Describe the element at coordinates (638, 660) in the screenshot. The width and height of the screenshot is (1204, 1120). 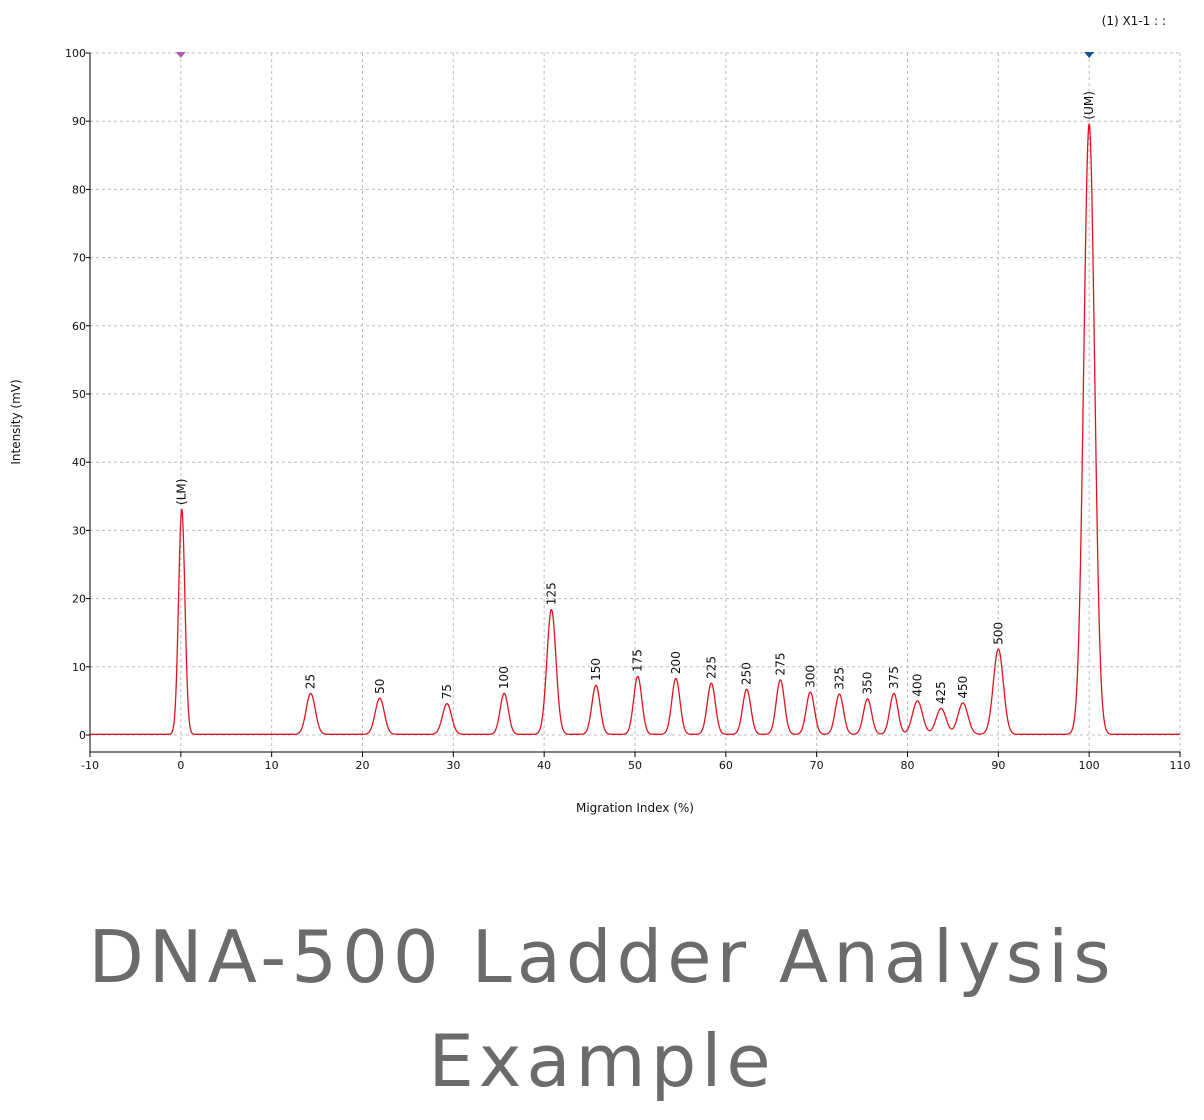
I see `peak-label: 175` at that location.